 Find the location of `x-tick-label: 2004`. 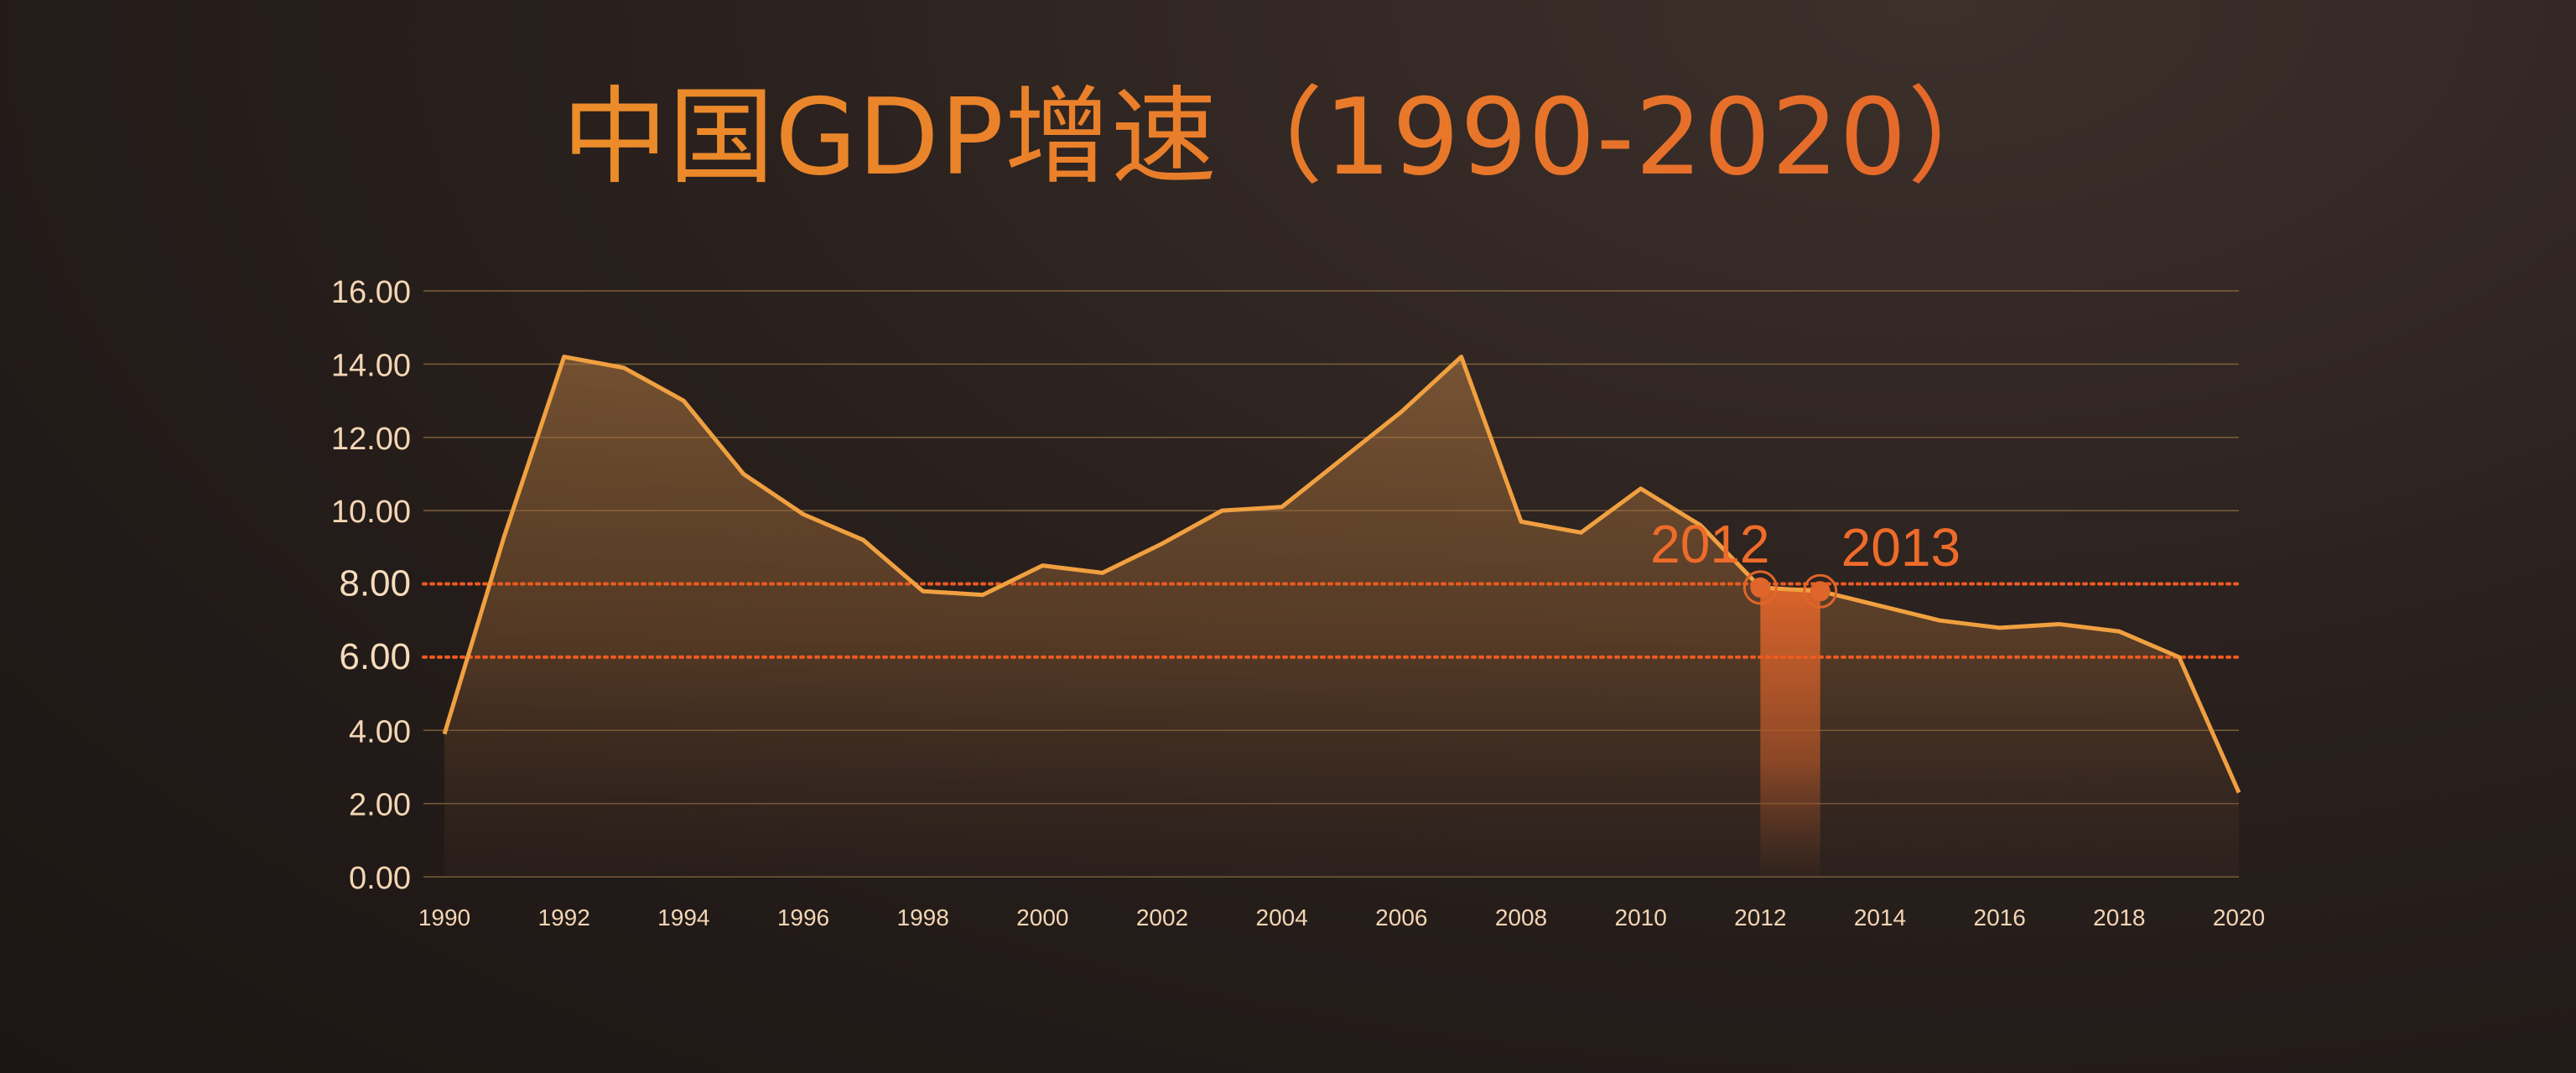

x-tick-label: 2004 is located at coordinates (1282, 917).